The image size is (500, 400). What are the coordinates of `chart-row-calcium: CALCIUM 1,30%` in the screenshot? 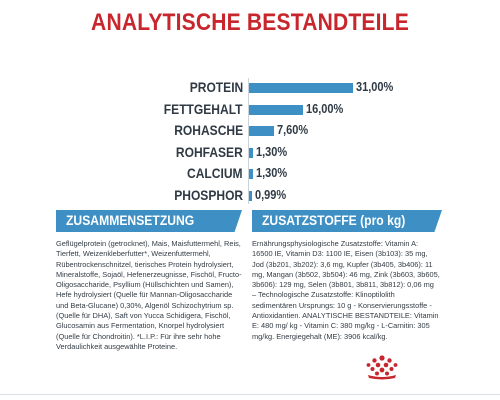 It's located at (250, 174).